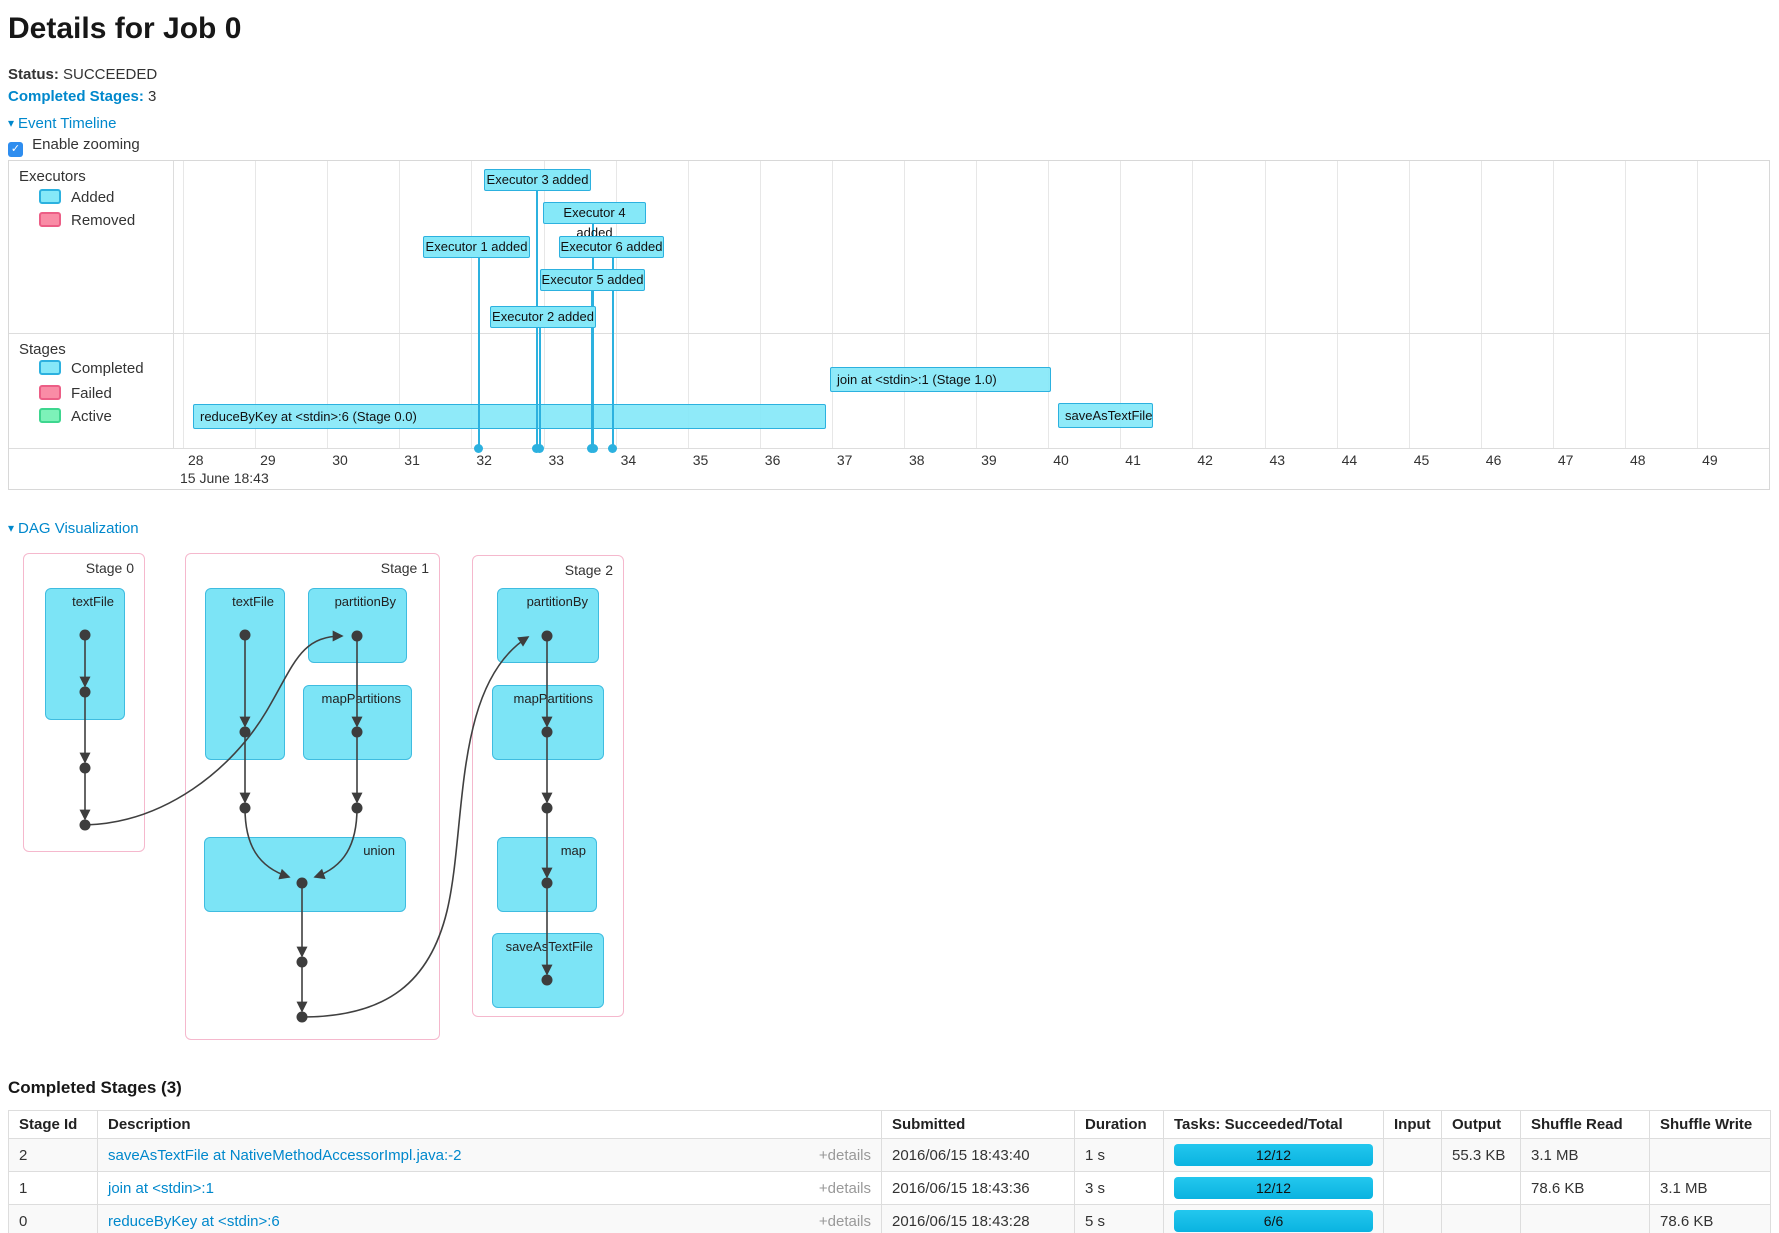 Image resolution: width=1779 pixels, height=1233 pixels. I want to click on header-duration: Duration, so click(1119, 1124).